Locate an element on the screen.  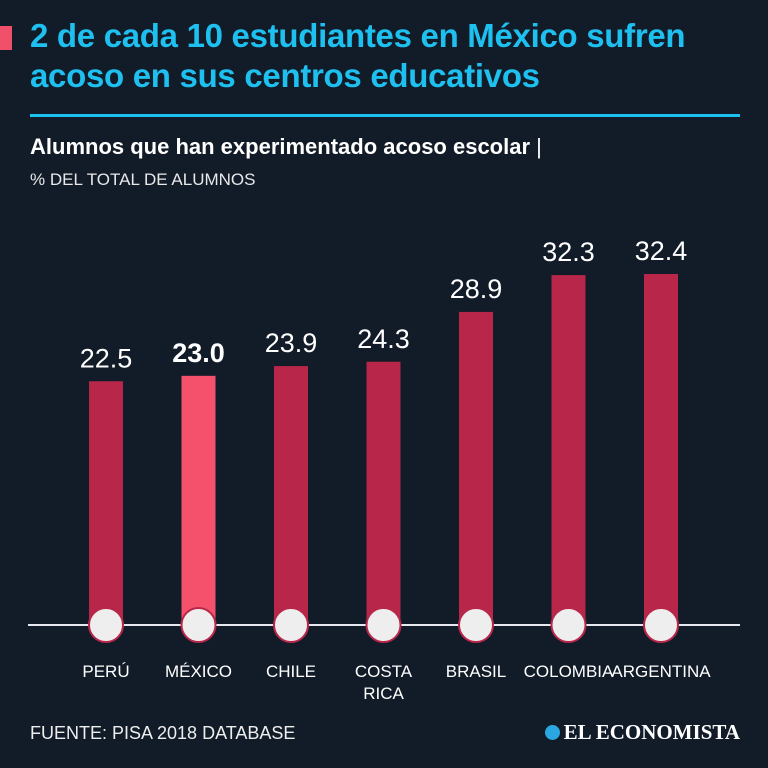
category-label: CHILE is located at coordinates (291, 671).